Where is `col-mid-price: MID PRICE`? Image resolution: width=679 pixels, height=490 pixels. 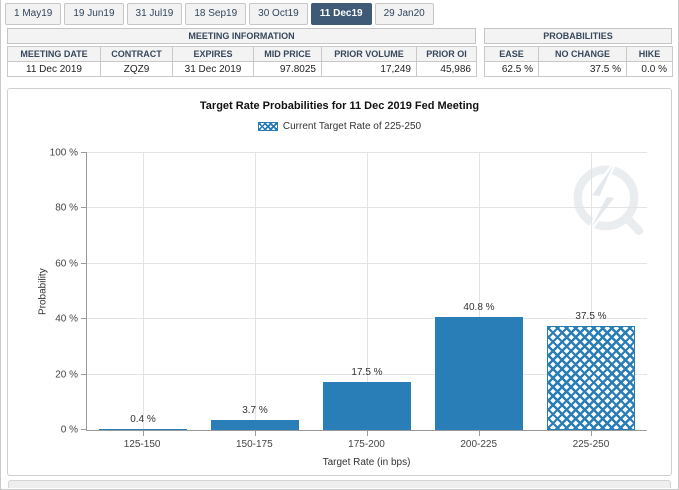
col-mid-price: MID PRICE is located at coordinates (287, 54).